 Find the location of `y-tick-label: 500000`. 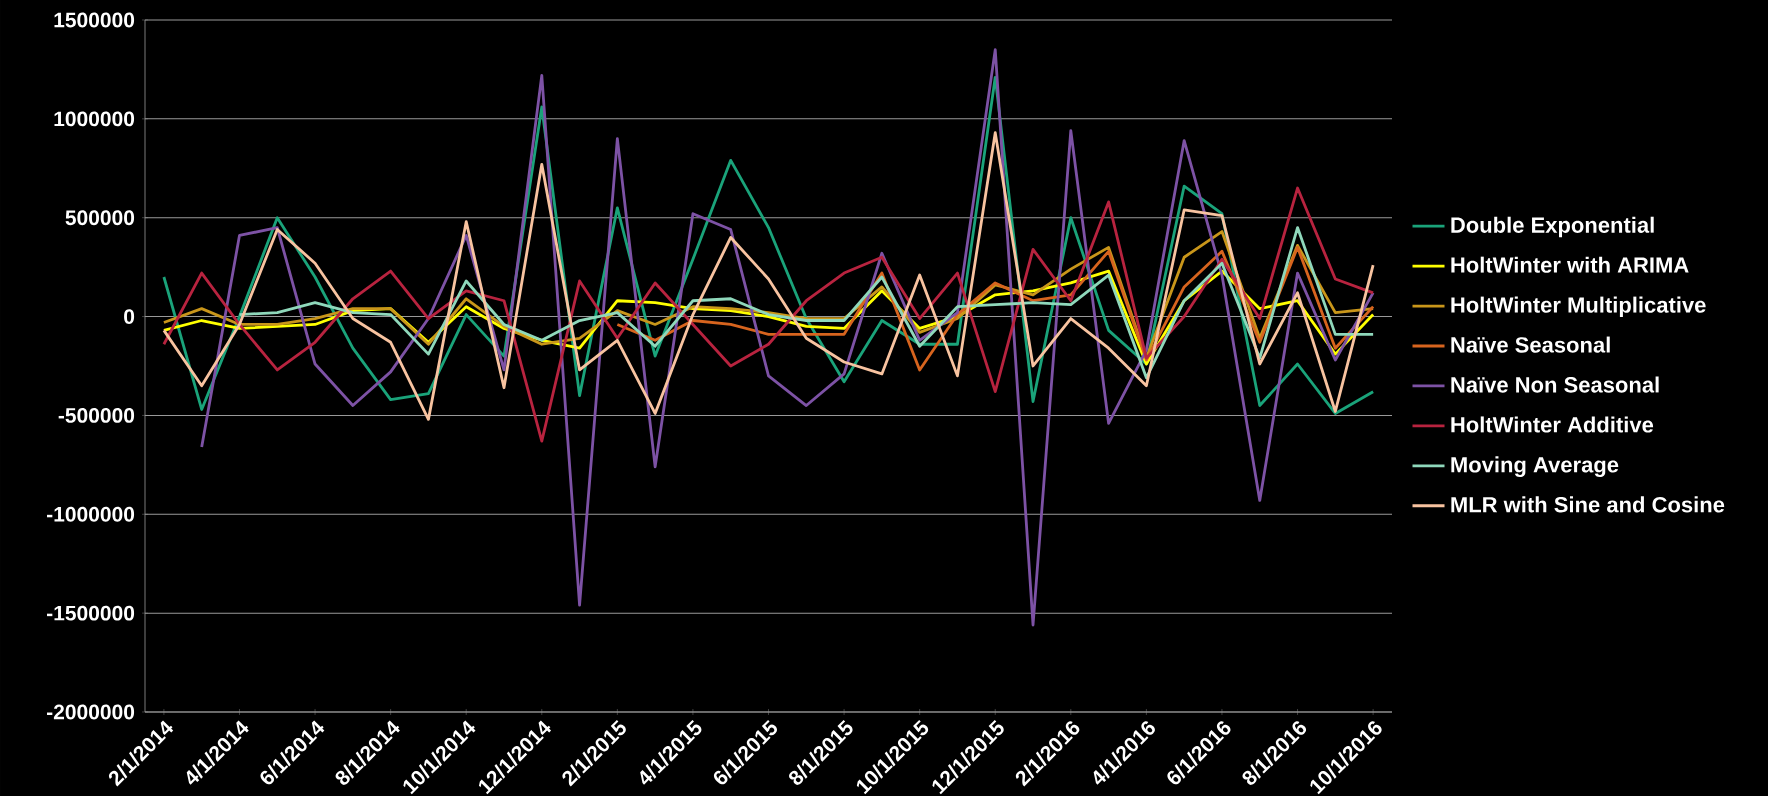

y-tick-label: 500000 is located at coordinates (100, 218).